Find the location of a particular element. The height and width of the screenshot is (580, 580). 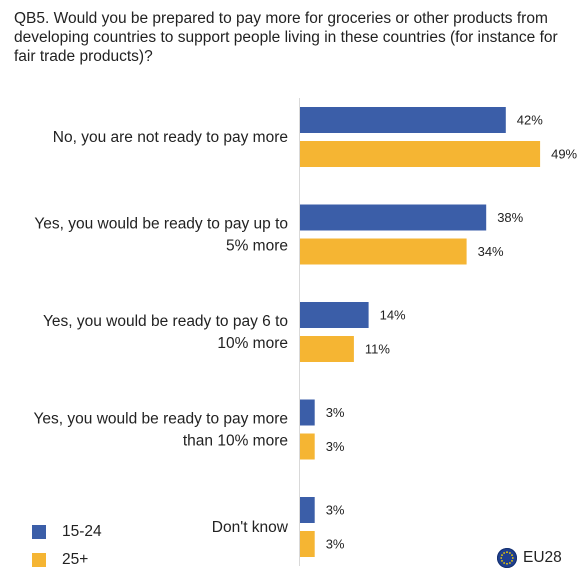

category-label: Yes, you would be ready to pay more is located at coordinates (161, 419).